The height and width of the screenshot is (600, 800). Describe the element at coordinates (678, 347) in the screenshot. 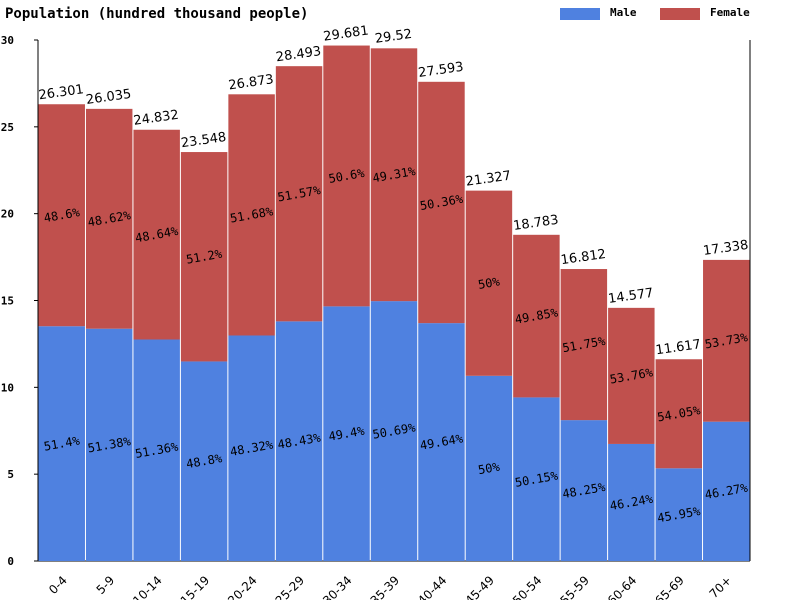

I see `total-label: 11.617` at that location.